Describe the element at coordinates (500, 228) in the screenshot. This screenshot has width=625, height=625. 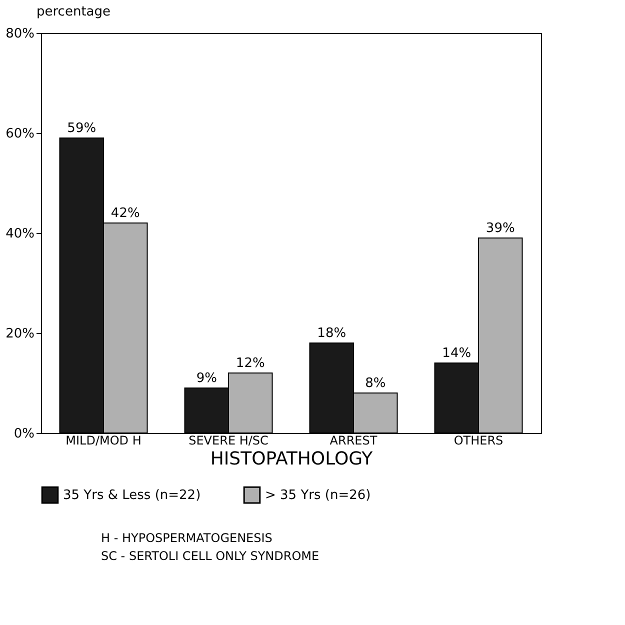
I see `data-label: 39%` at that location.